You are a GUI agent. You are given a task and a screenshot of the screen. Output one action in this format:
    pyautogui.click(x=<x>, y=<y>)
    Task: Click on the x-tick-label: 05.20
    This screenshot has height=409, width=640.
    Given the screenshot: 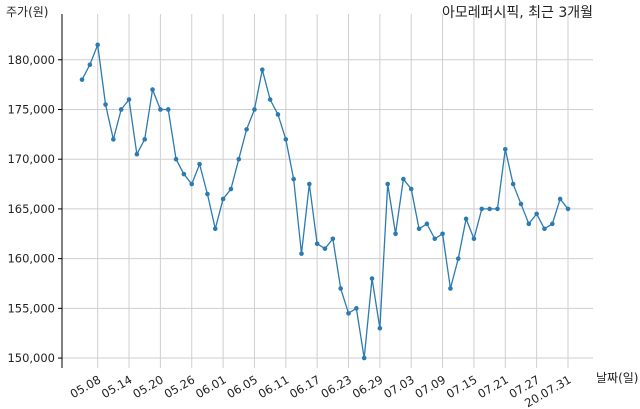 What is the action you would take?
    pyautogui.click(x=148, y=386)
    